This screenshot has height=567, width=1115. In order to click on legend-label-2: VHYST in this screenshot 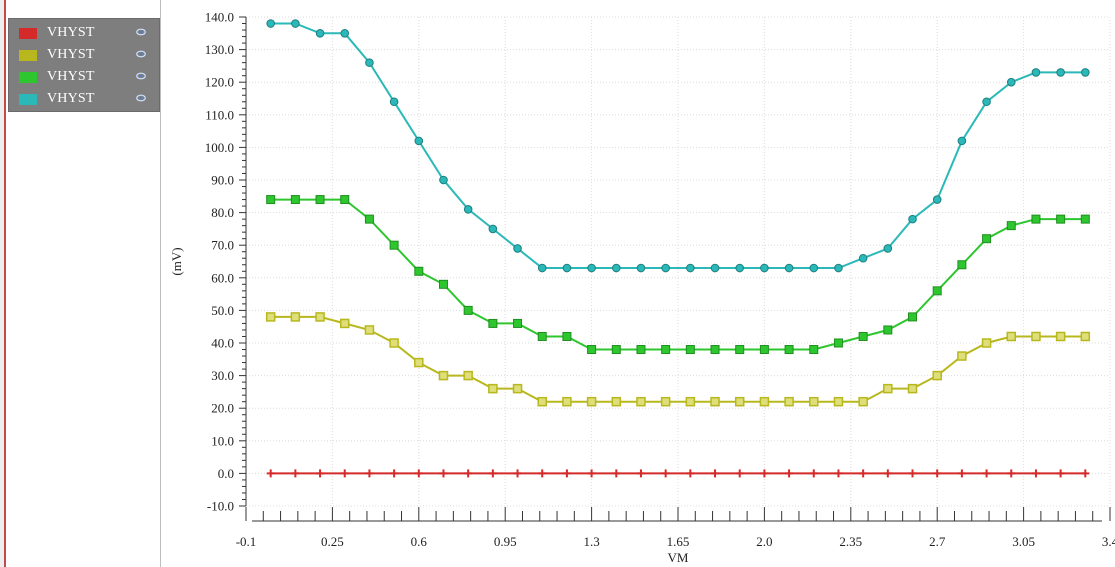, I will do `click(71, 54)`.